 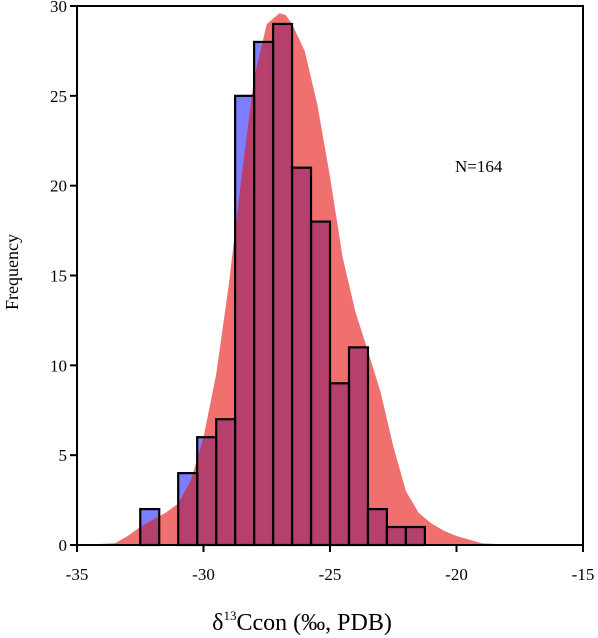 What do you see at coordinates (63, 455) in the screenshot?
I see `y-tick-label: 5` at bounding box center [63, 455].